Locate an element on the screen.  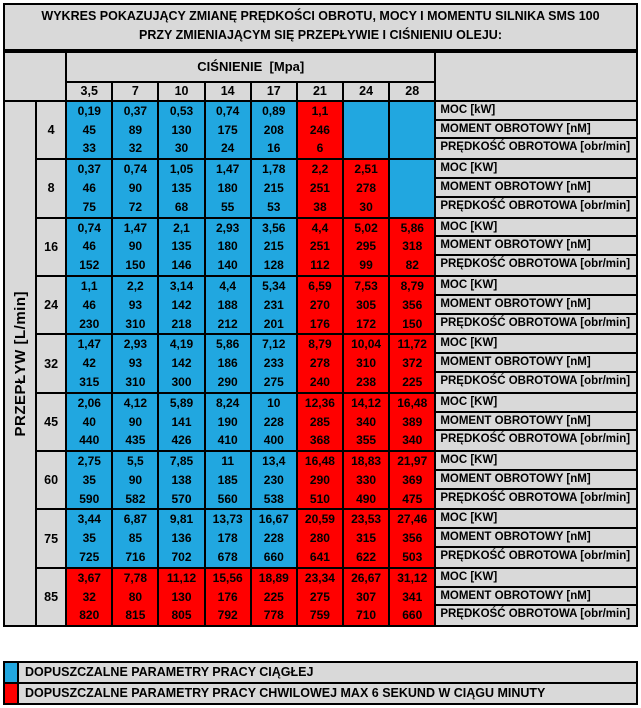
flow-value: 75 is located at coordinates (51, 538).